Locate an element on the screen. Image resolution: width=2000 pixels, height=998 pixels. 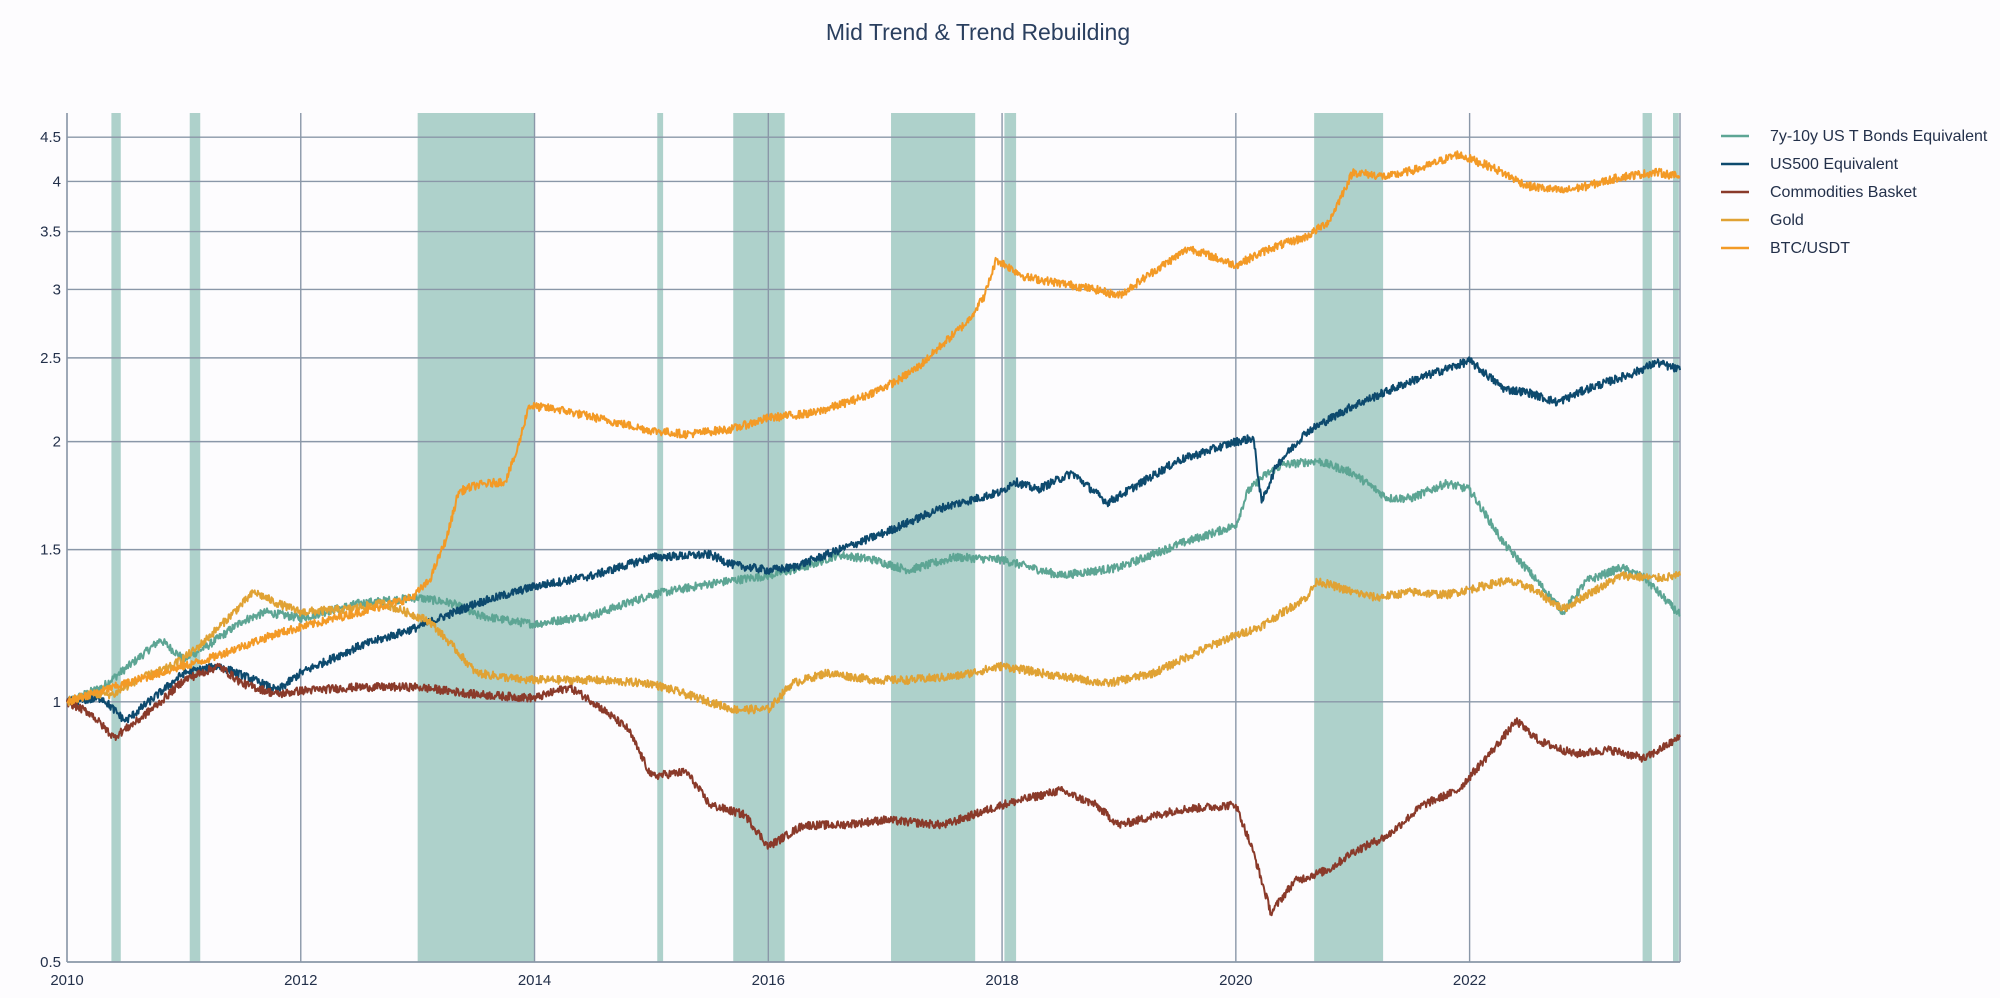
legend-item: Commodities Basket is located at coordinates (1819, 192).